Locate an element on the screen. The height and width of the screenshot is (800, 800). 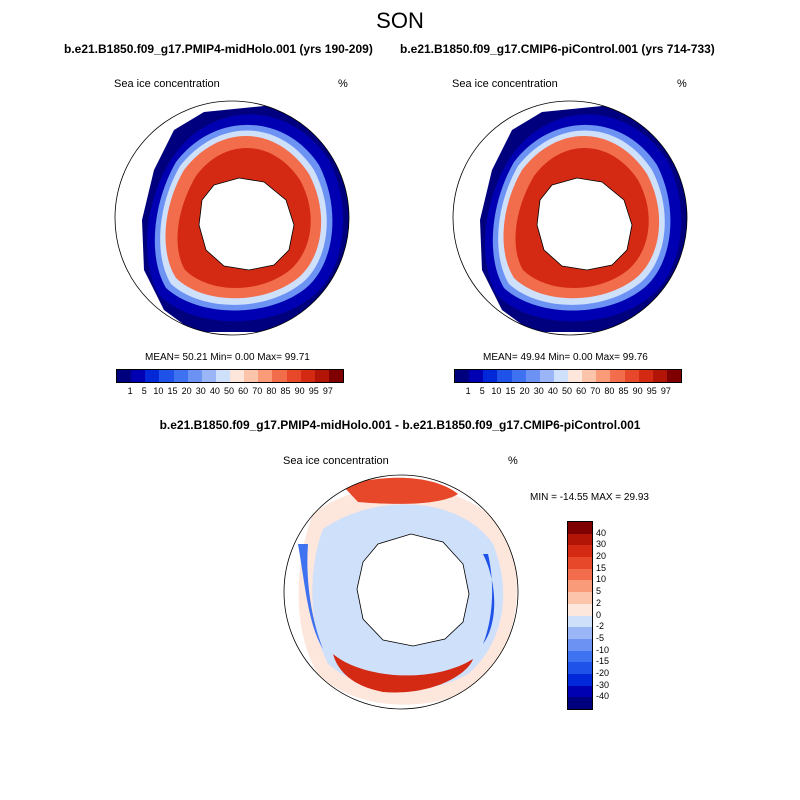
colorbar-tick-label: 0 is located at coordinates (599, 614).